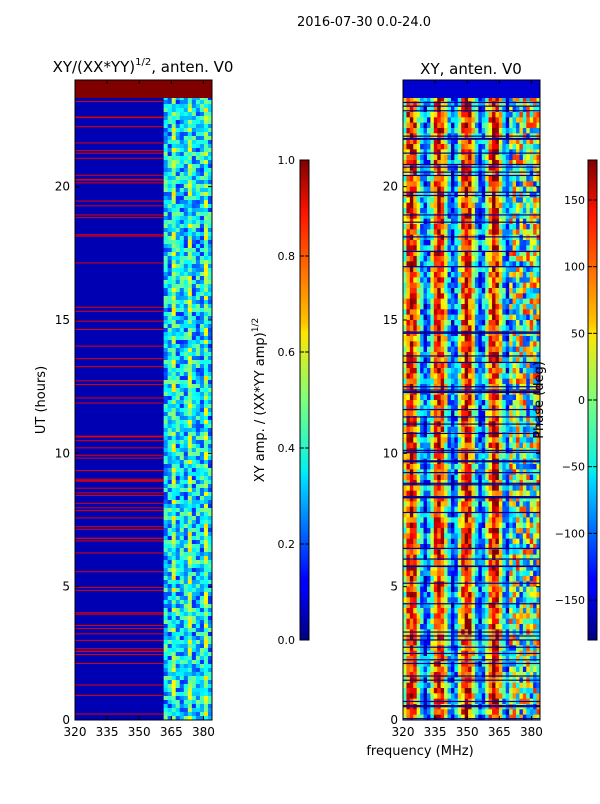  Describe the element at coordinates (107, 732) in the screenshot. I see `x-tick-label: 335` at that location.